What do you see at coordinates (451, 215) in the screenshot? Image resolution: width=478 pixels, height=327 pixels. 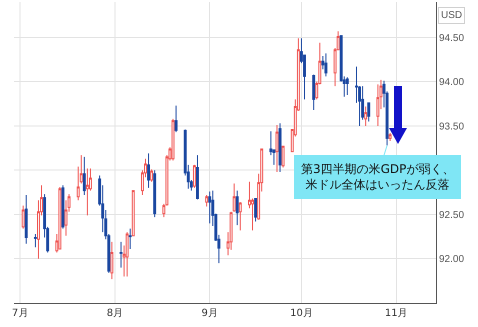 I see `y-tick-label: 92.50` at bounding box center [451, 215].